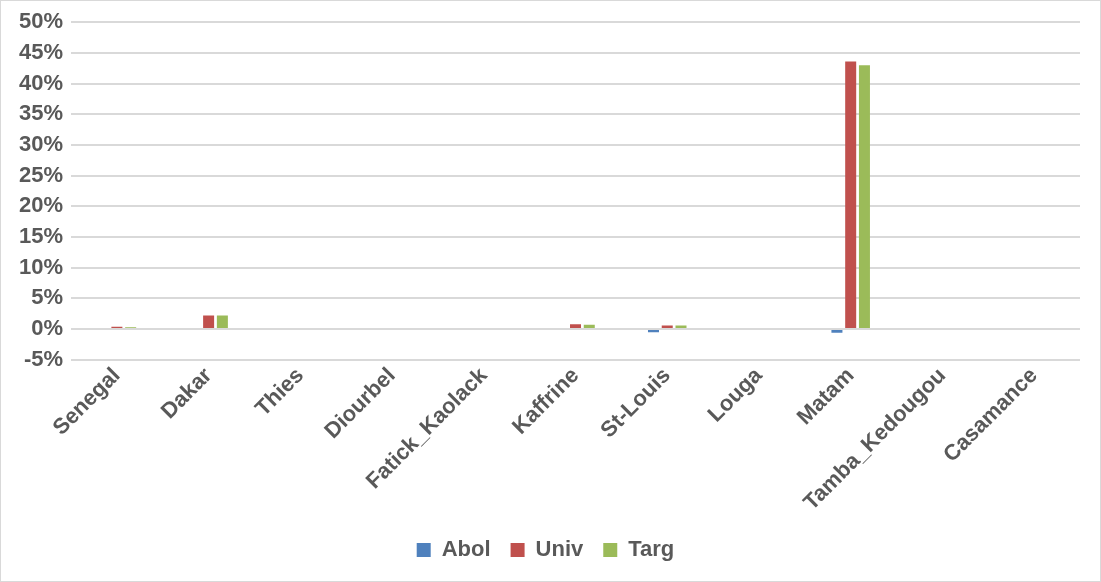  I want to click on legend-label: Targ, so click(651, 549).